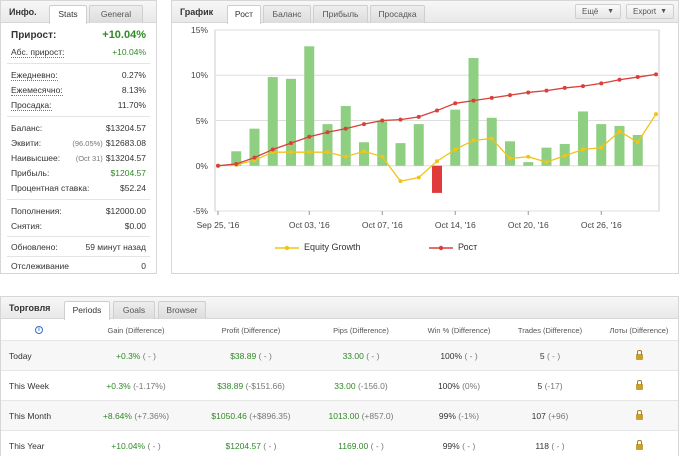 The image size is (680, 460). Describe the element at coordinates (650, 11) in the screenshot. I see `export-dropdown-button: Export ▼` at that location.